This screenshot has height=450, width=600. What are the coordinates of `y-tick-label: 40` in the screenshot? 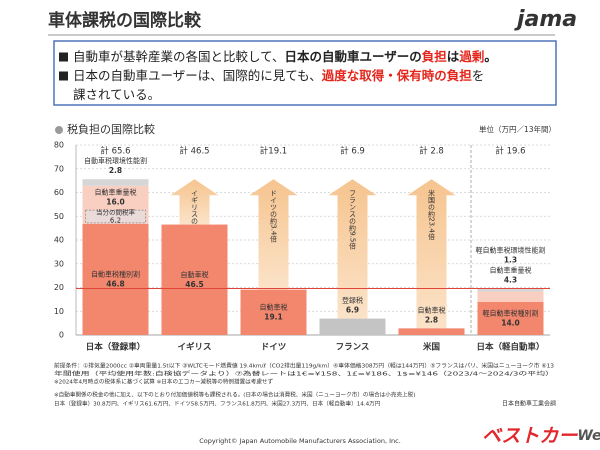 It's located at (59, 240).